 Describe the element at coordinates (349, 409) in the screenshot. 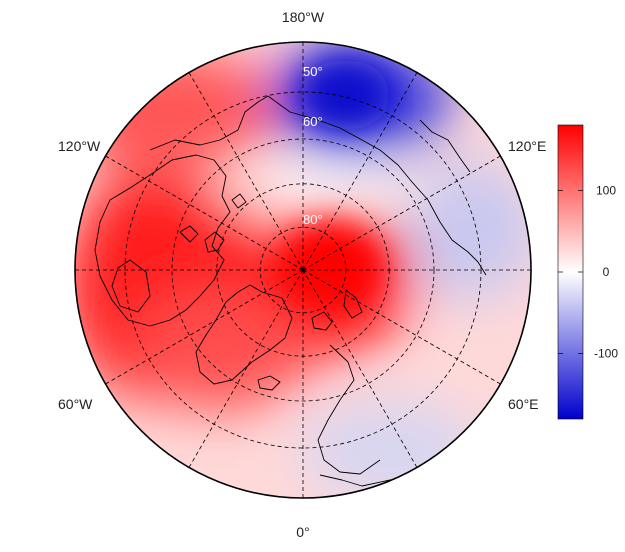

I see `scandinavia-coast` at that location.